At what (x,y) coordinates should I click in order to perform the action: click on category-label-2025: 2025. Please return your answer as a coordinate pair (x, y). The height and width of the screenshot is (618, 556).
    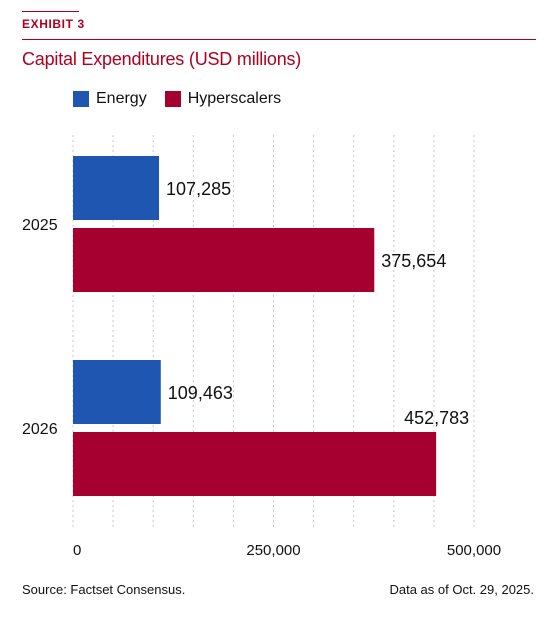
    Looking at the image, I should click on (40, 225).